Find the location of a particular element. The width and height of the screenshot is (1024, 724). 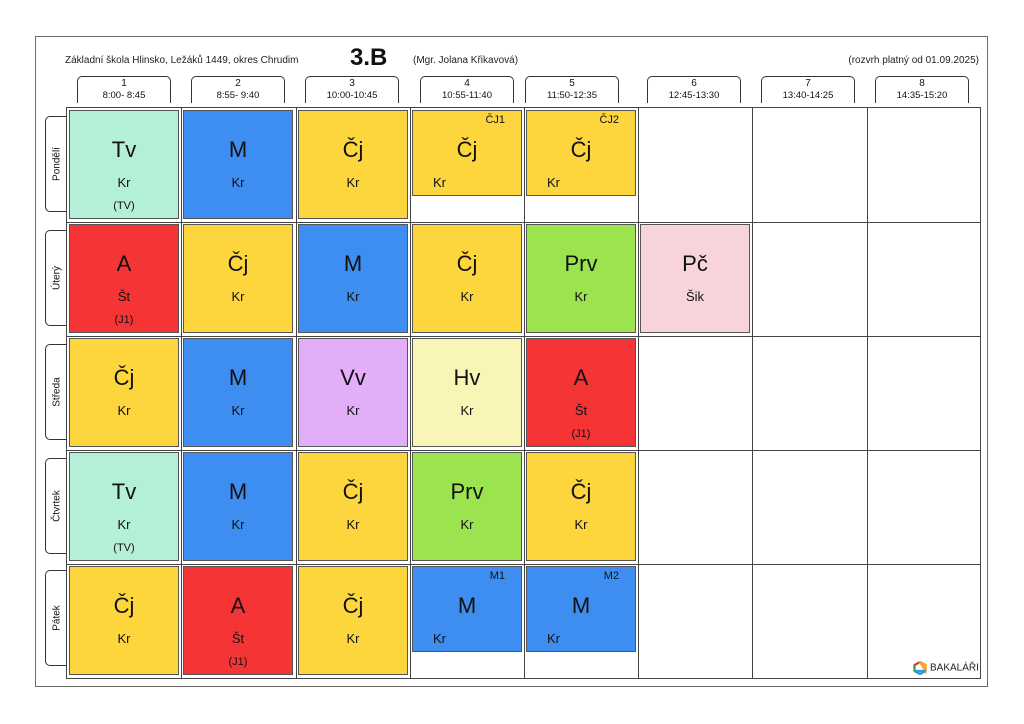

day-label-tab: Čtvrtek is located at coordinates (56, 506).